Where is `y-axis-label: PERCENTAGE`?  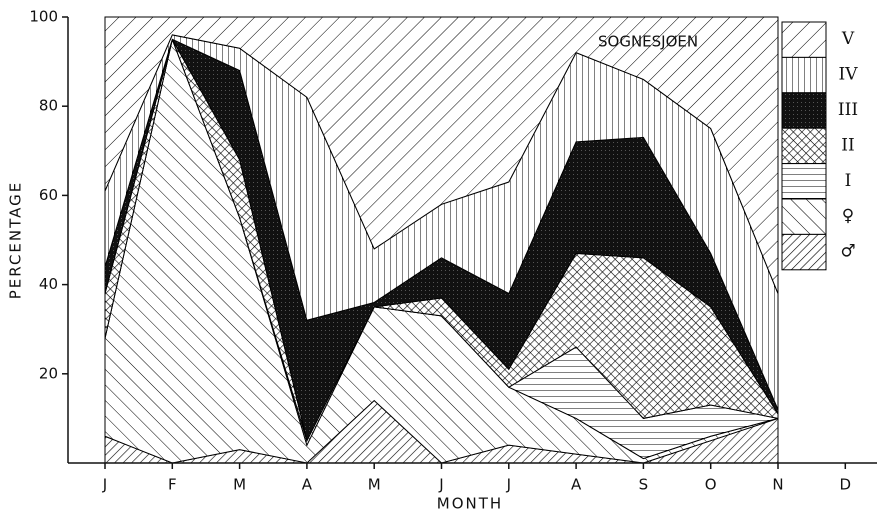 y-axis-label: PERCENTAGE is located at coordinates (16, 240).